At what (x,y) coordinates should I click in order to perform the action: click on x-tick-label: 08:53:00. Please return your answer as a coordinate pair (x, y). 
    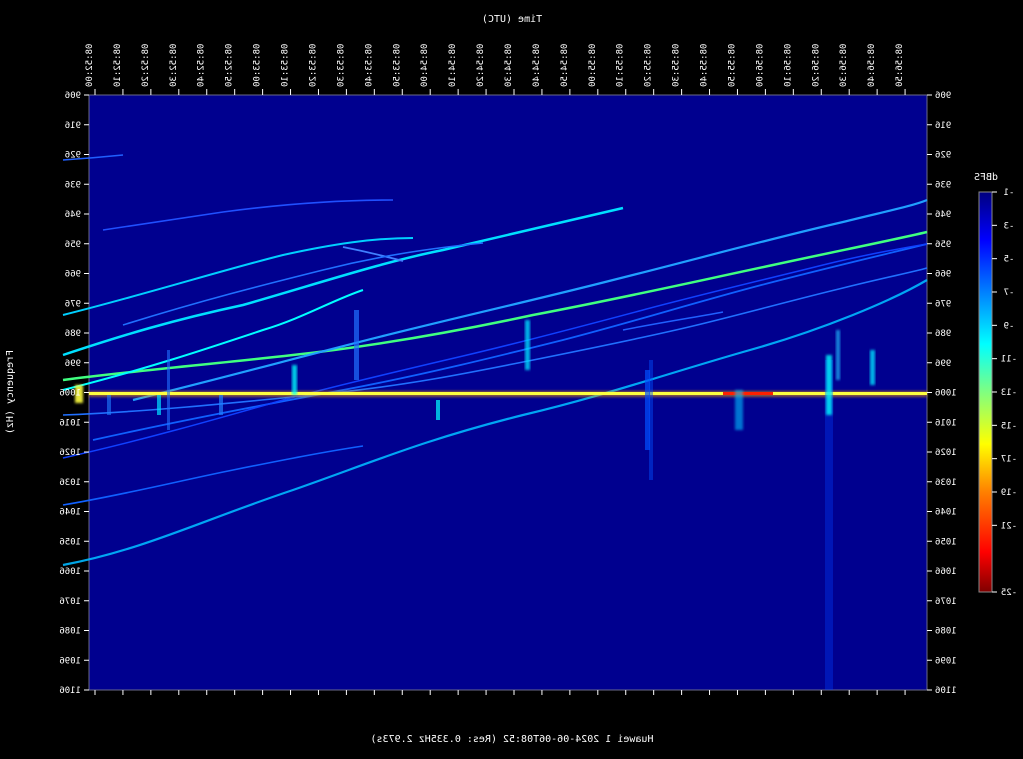
    Looking at the image, I should click on (258, 65).